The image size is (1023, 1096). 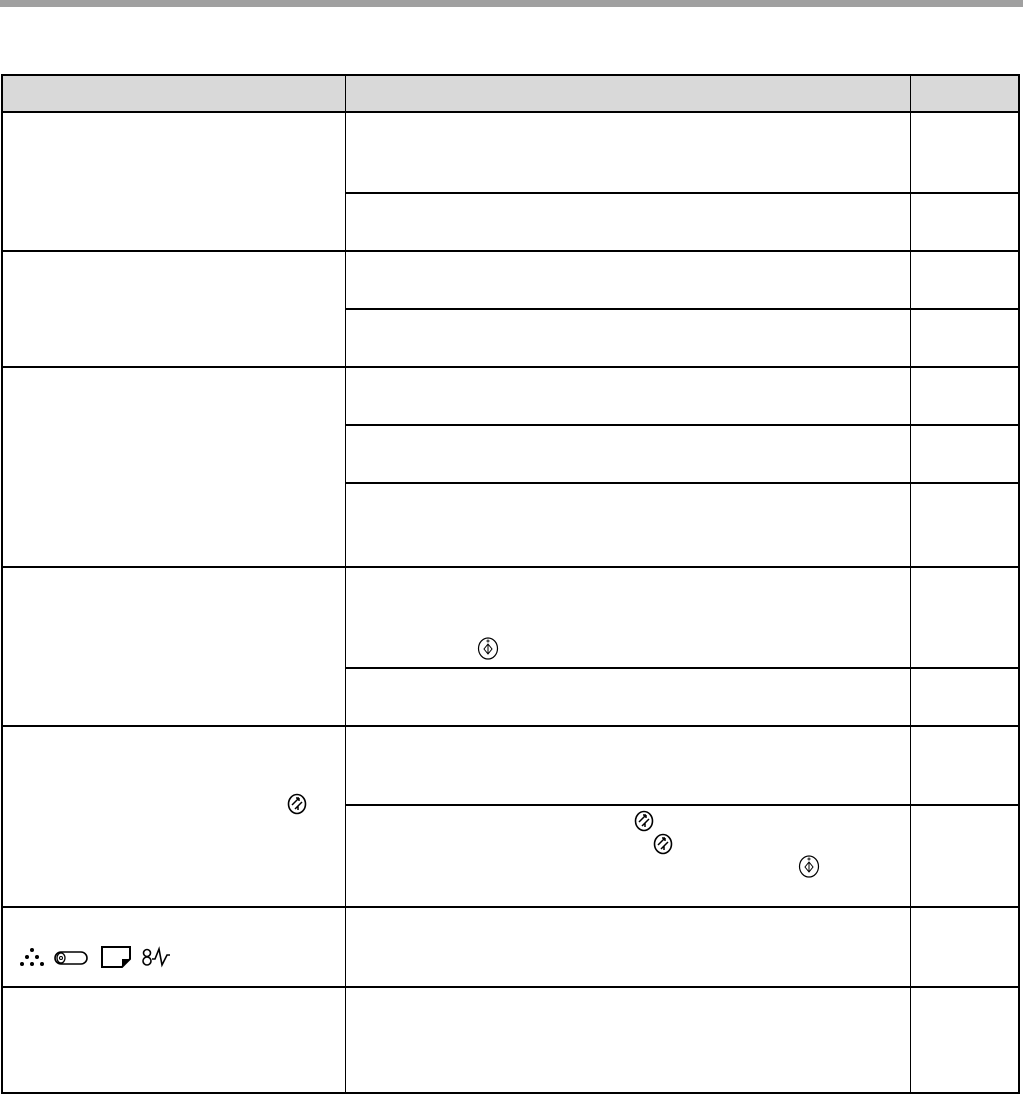 What do you see at coordinates (511, 3) in the screenshot?
I see `page-top-rule` at bounding box center [511, 3].